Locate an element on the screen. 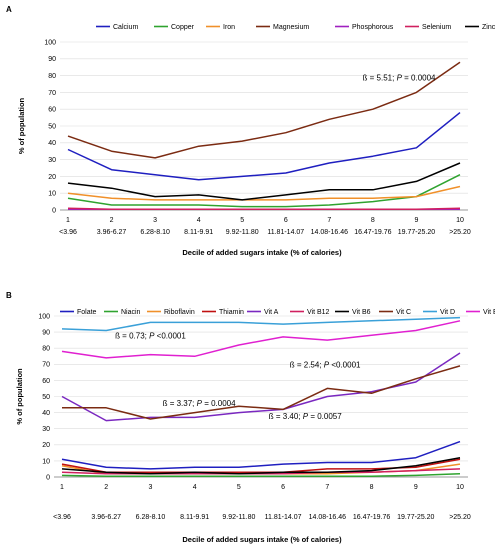 The image size is (495, 550). panel-b-x-range-label: 6.28-8.10 is located at coordinates (151, 517).